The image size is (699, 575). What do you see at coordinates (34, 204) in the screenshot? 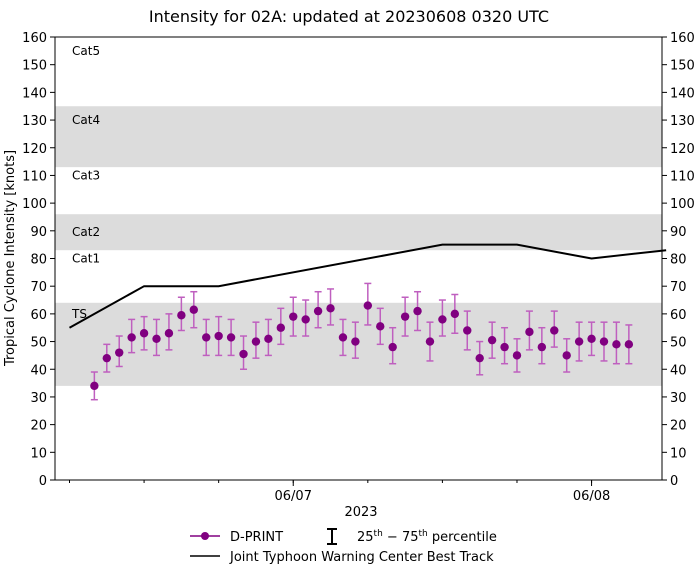
I see `y-tick-label-left: 100` at bounding box center [34, 204].